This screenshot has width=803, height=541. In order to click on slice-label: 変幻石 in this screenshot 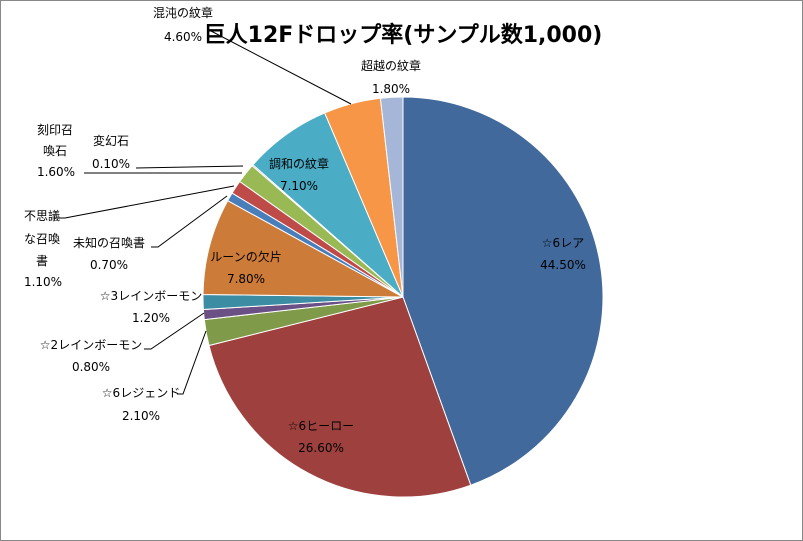, I will do `click(111, 140)`.